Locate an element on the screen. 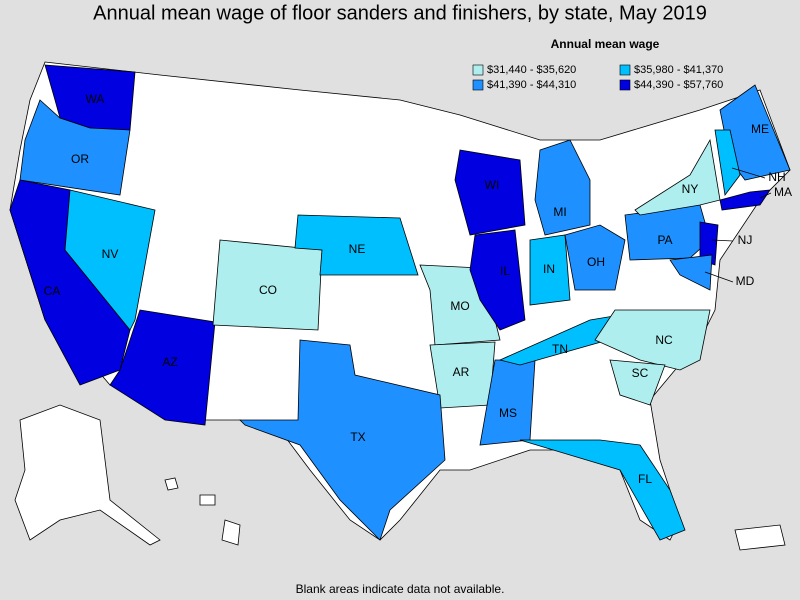  legend-label: $44,390 - $57,760 is located at coordinates (678, 85).